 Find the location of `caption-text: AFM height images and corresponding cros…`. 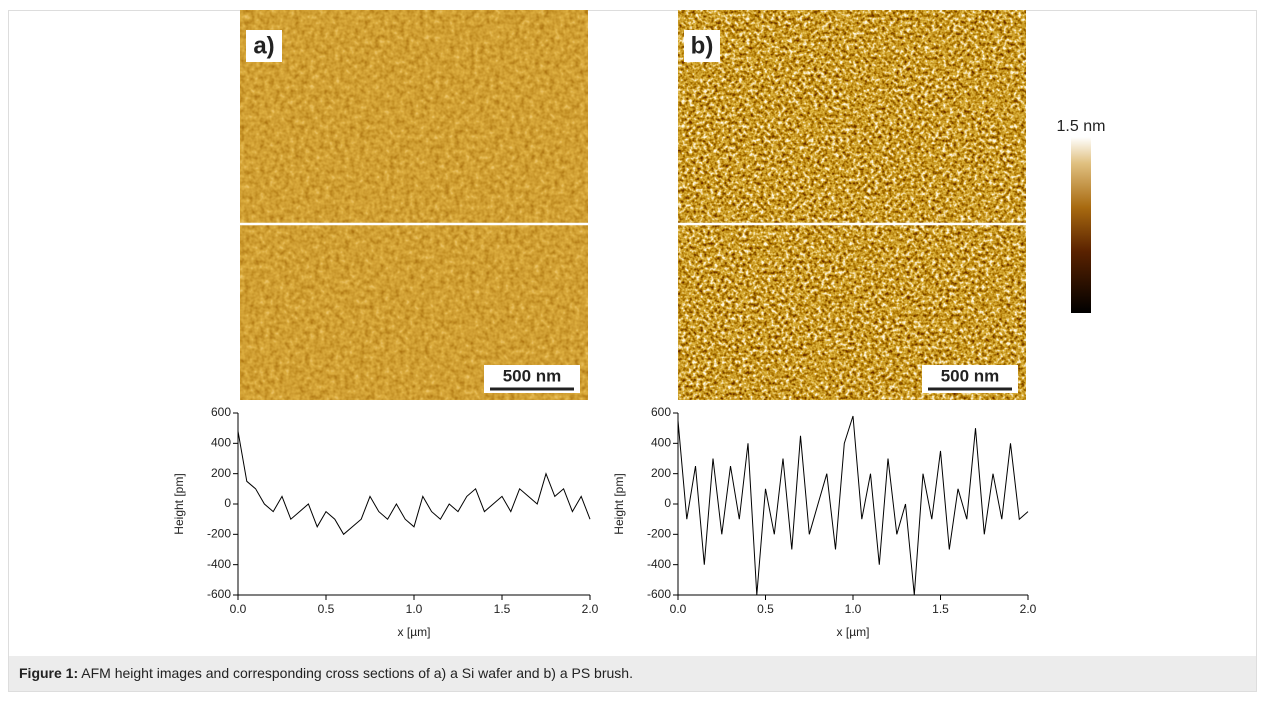

caption-text: AFM height images and corresponding cros… is located at coordinates (357, 673).